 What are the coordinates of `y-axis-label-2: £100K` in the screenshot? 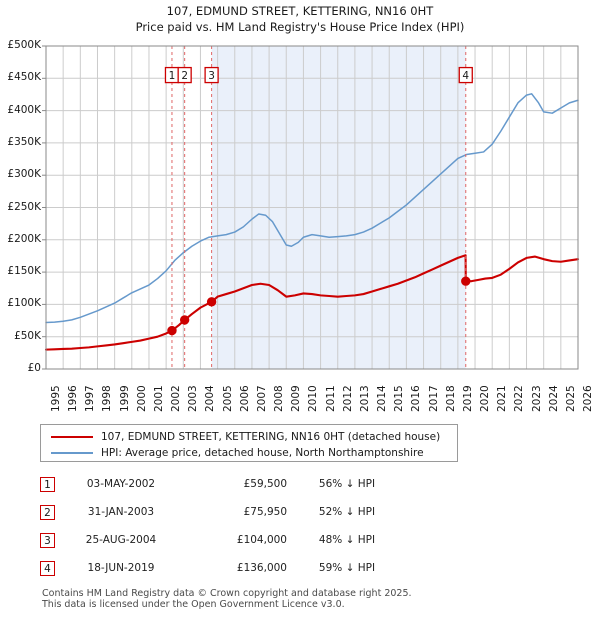 It's located at (24, 303).